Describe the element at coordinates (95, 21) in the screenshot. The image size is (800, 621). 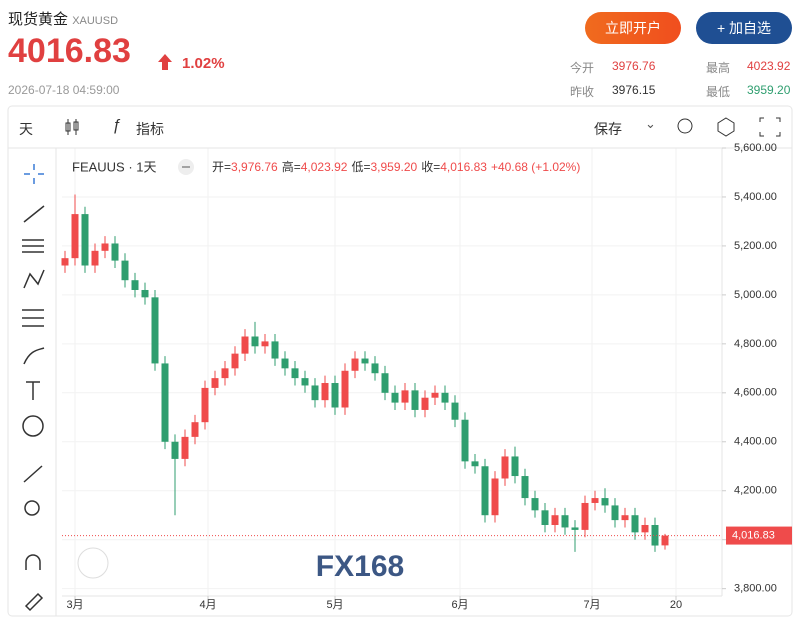
I see `symbol: XAUUSD` at that location.